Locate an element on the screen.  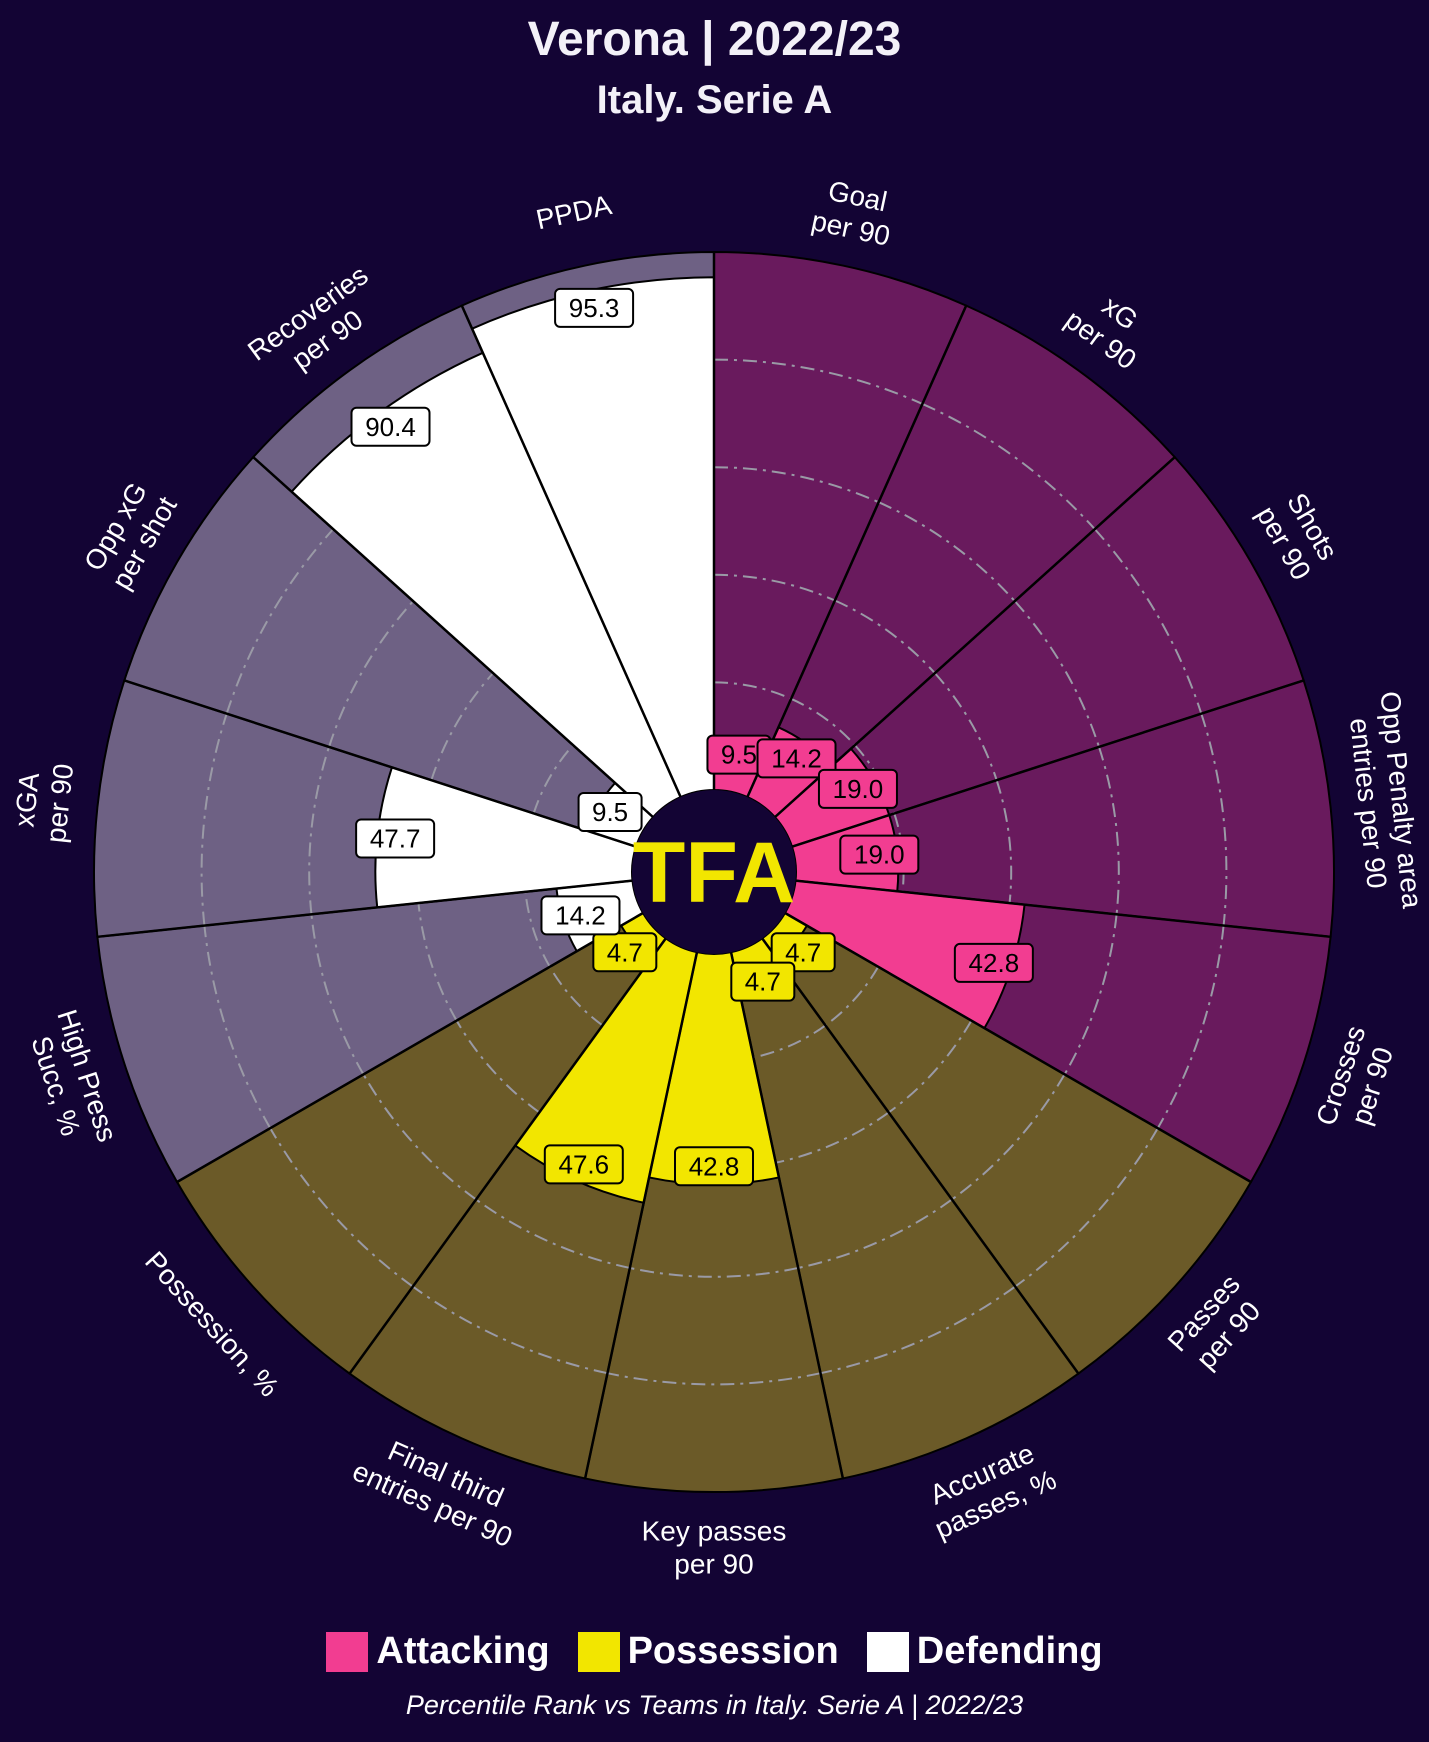
center-layer: TFA is located at coordinates (714, 872).